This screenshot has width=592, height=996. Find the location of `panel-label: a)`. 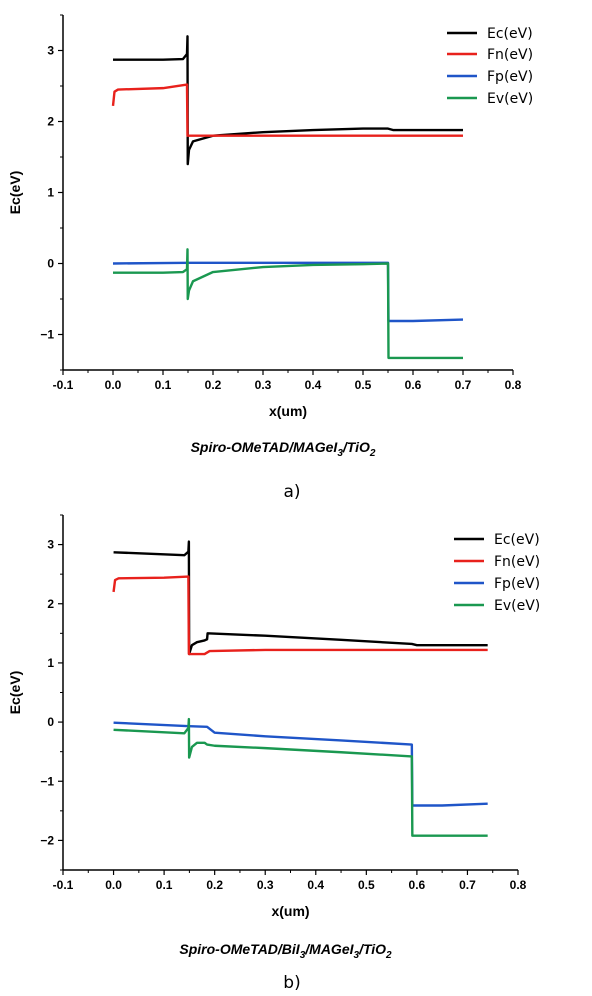

panel-label: a) is located at coordinates (291, 492).